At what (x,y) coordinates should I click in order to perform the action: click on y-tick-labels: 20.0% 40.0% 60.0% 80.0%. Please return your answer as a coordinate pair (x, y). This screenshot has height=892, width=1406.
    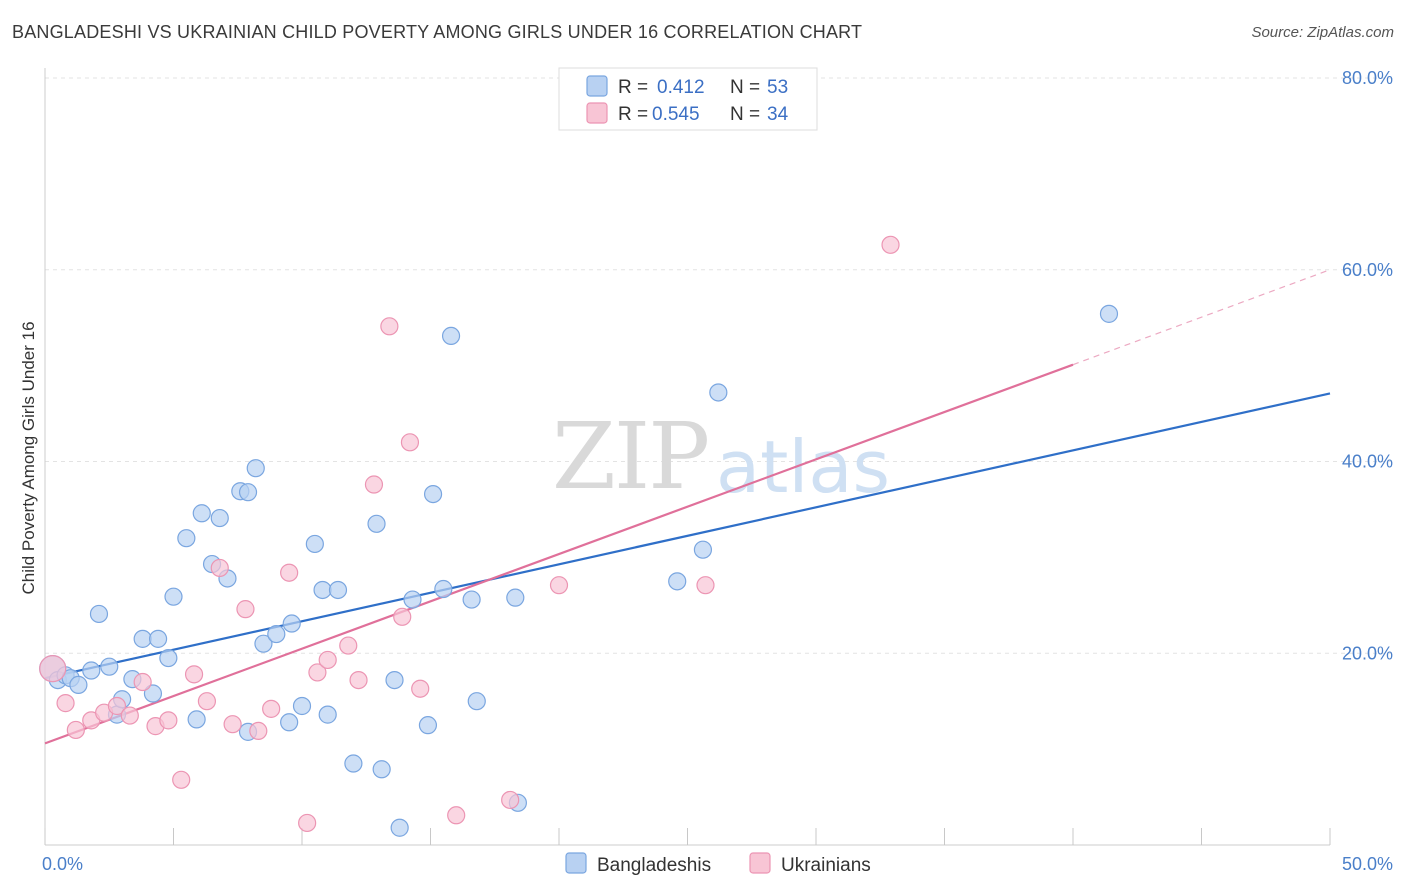
    Looking at the image, I should click on (1367, 365).